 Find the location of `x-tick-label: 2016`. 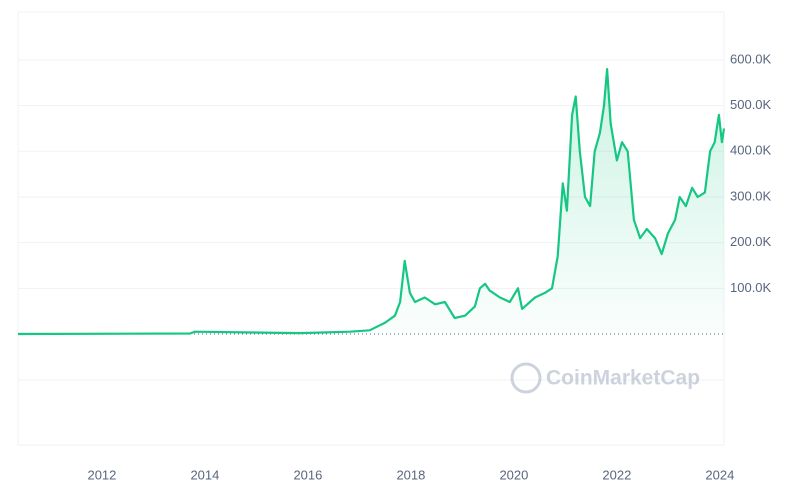

x-tick-label: 2016 is located at coordinates (307, 474).